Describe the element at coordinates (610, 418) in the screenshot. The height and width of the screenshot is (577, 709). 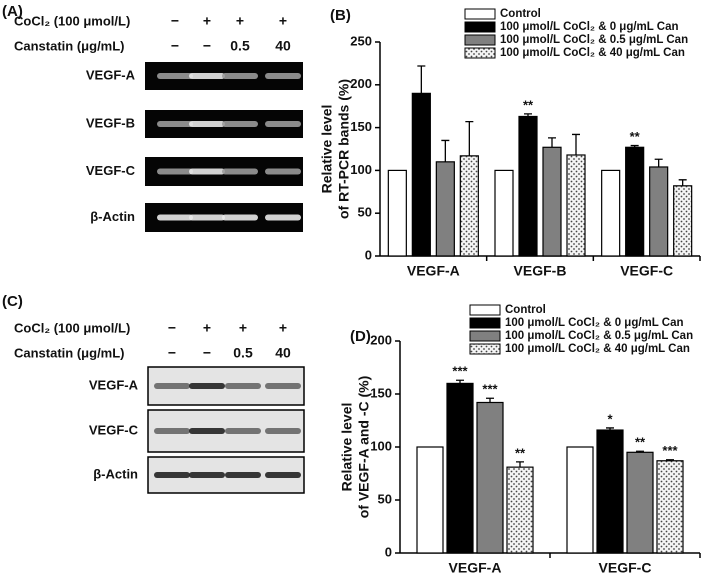
I see `significance: *` at that location.